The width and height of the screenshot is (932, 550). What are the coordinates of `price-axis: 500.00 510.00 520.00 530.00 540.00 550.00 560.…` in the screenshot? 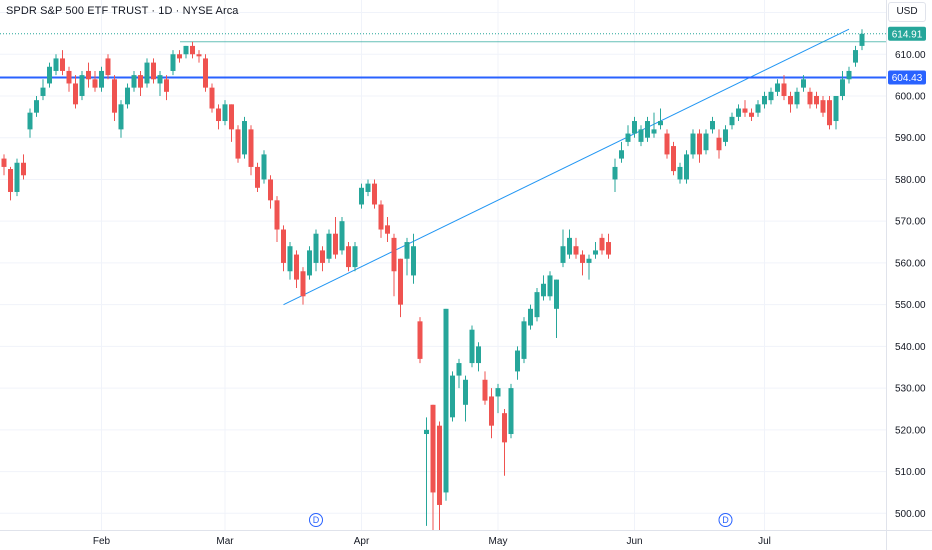 It's located at (910, 264).